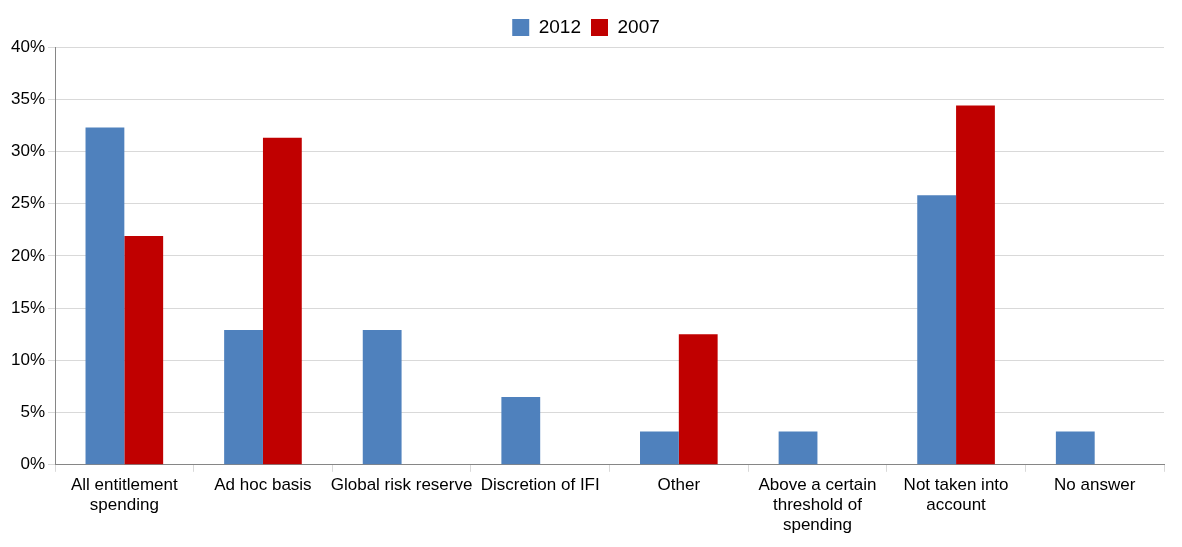  Describe the element at coordinates (33, 412) in the screenshot. I see `y-tick-label: 5%` at that location.